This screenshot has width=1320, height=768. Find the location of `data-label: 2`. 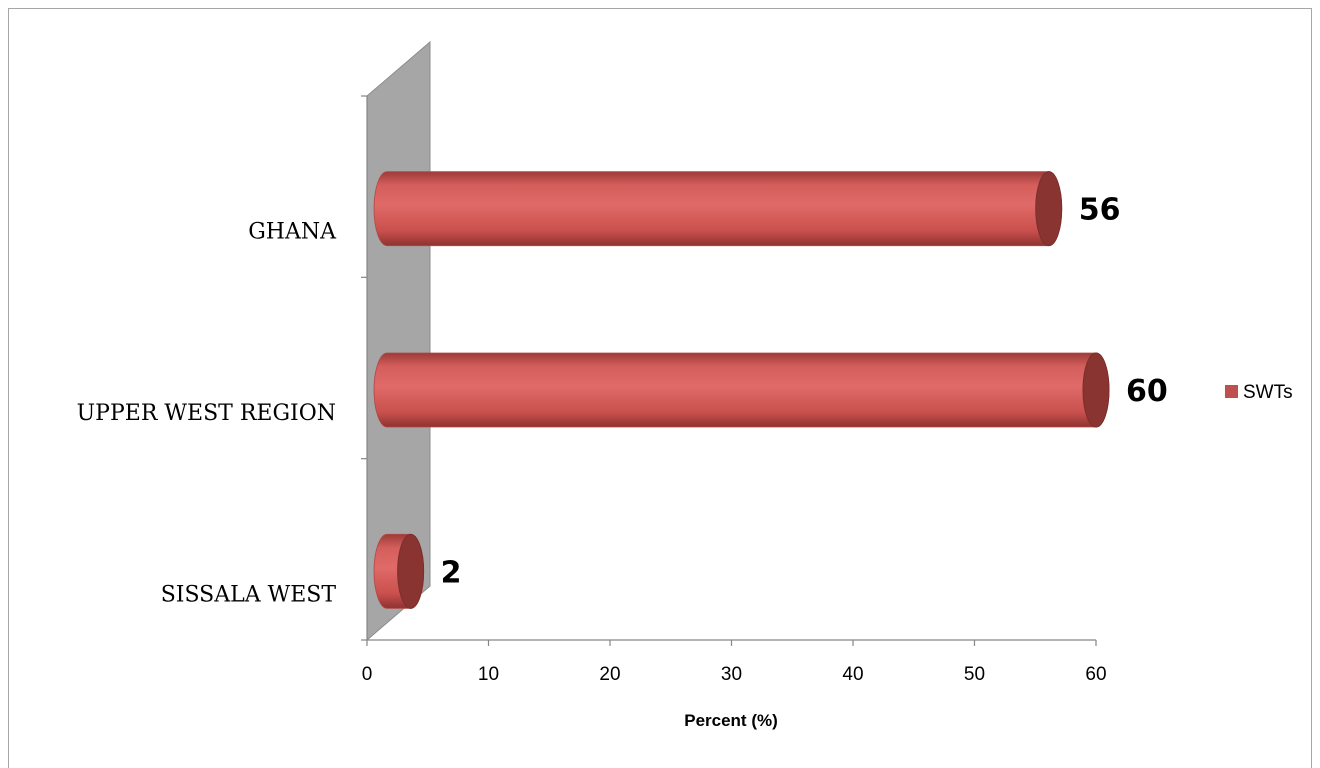

data-label: 2 is located at coordinates (451, 572).